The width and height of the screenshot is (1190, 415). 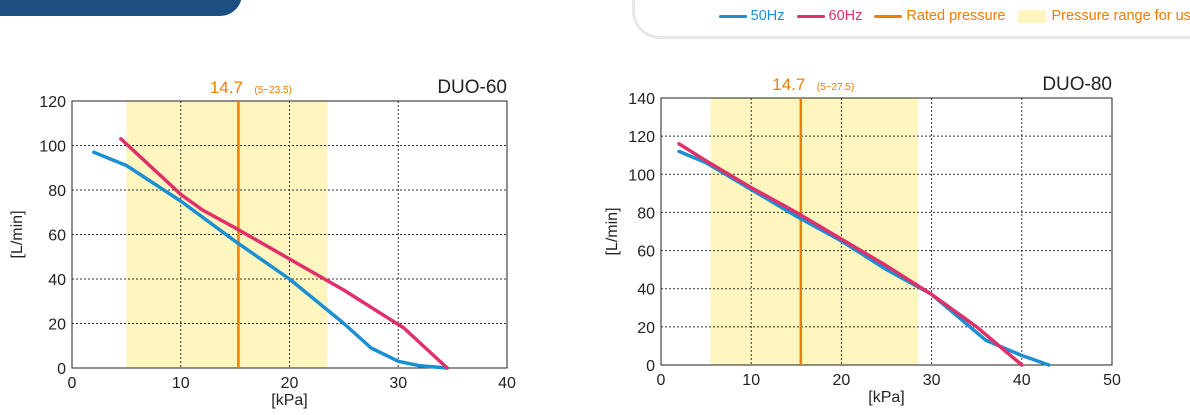 What do you see at coordinates (1120, 16) in the screenshot?
I see `legend-label-pressure-range: Pressure range for use` at bounding box center [1120, 16].